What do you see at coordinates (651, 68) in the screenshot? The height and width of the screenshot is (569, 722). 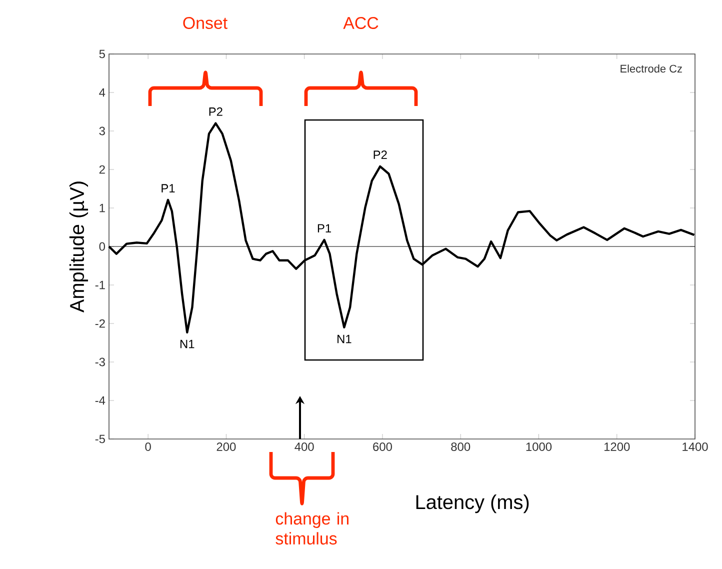 I see `annotation: Electrode Cz` at bounding box center [651, 68].